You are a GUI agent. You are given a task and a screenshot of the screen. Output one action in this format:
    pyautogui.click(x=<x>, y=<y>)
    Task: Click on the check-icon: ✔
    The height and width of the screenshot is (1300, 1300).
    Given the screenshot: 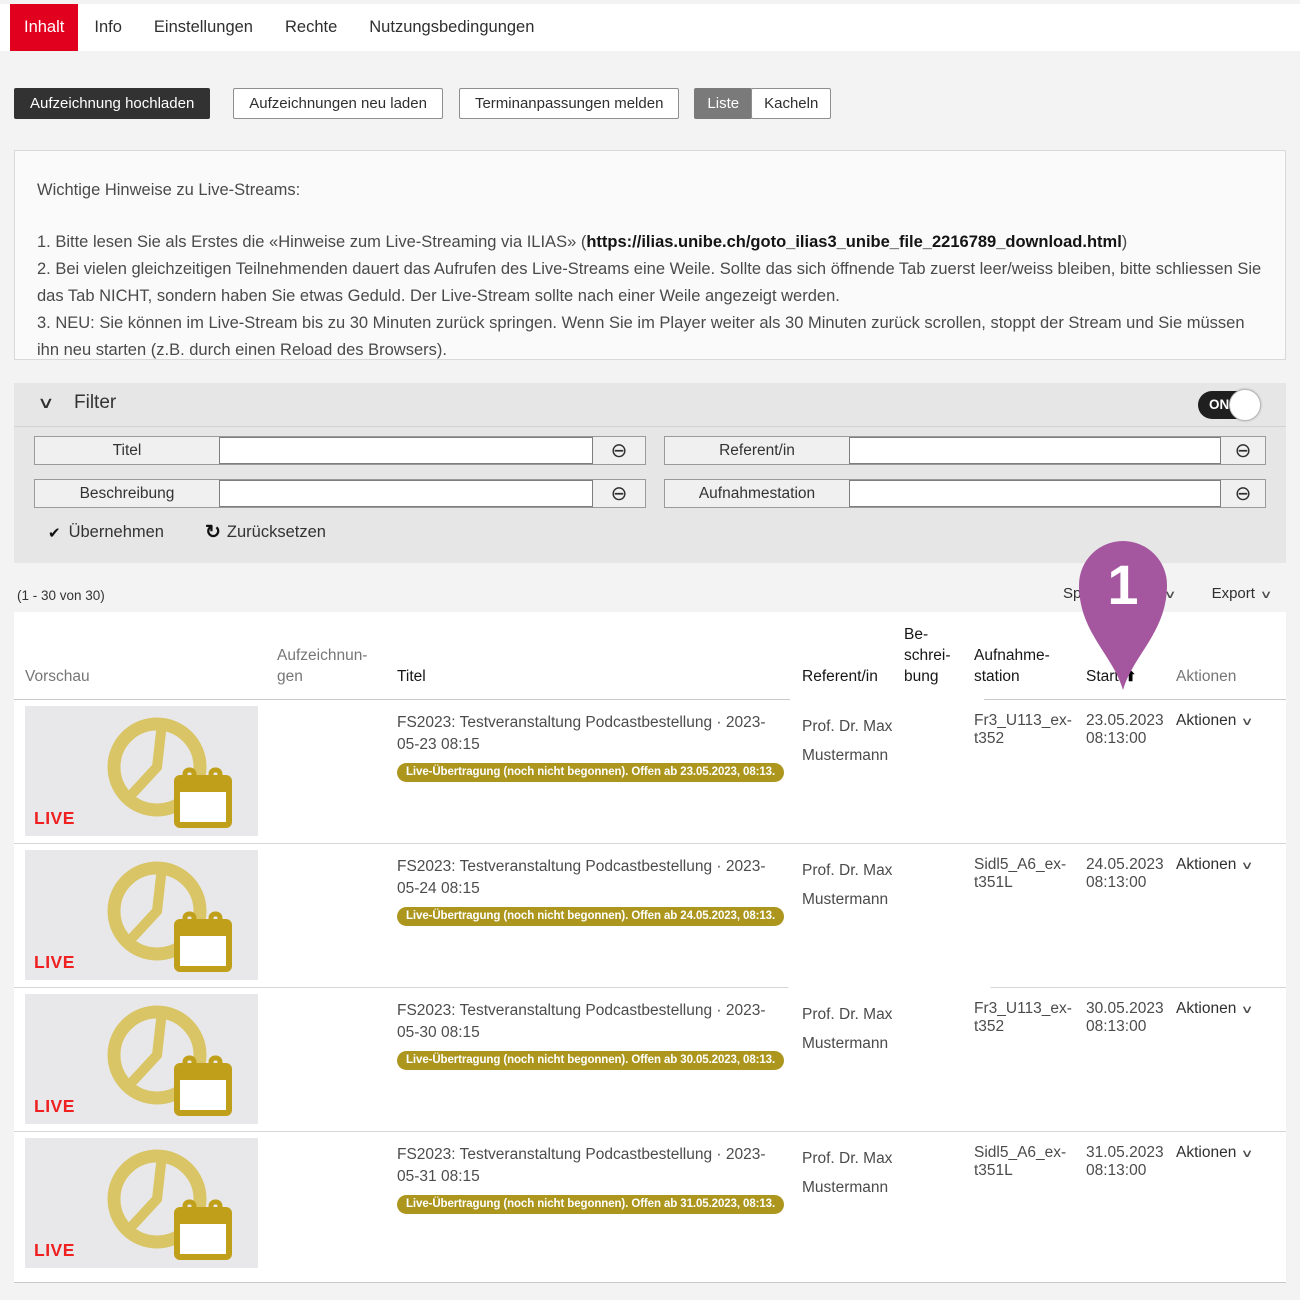 What is the action you would take?
    pyautogui.click(x=54, y=533)
    